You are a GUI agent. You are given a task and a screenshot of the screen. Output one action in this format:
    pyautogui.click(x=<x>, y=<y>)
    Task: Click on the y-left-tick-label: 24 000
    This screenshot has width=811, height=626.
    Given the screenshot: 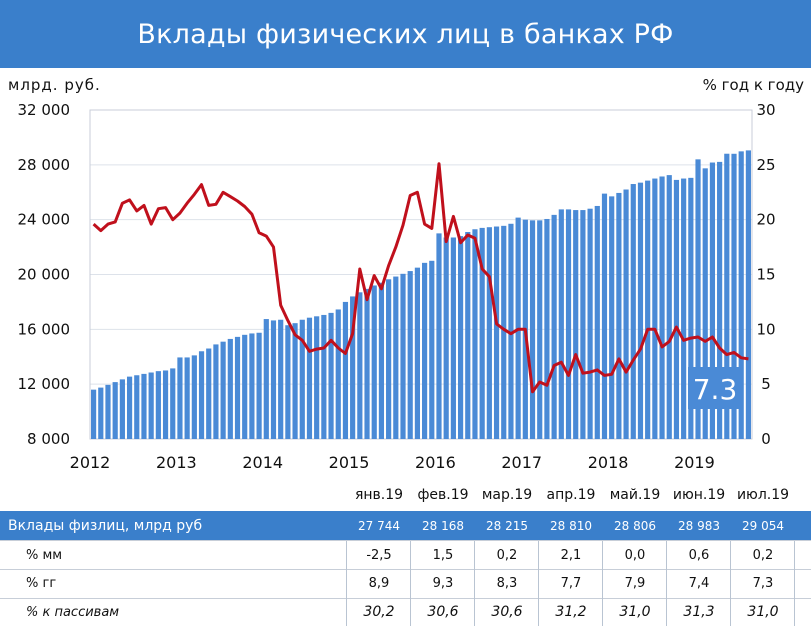 What is the action you would take?
    pyautogui.click(x=44, y=220)
    